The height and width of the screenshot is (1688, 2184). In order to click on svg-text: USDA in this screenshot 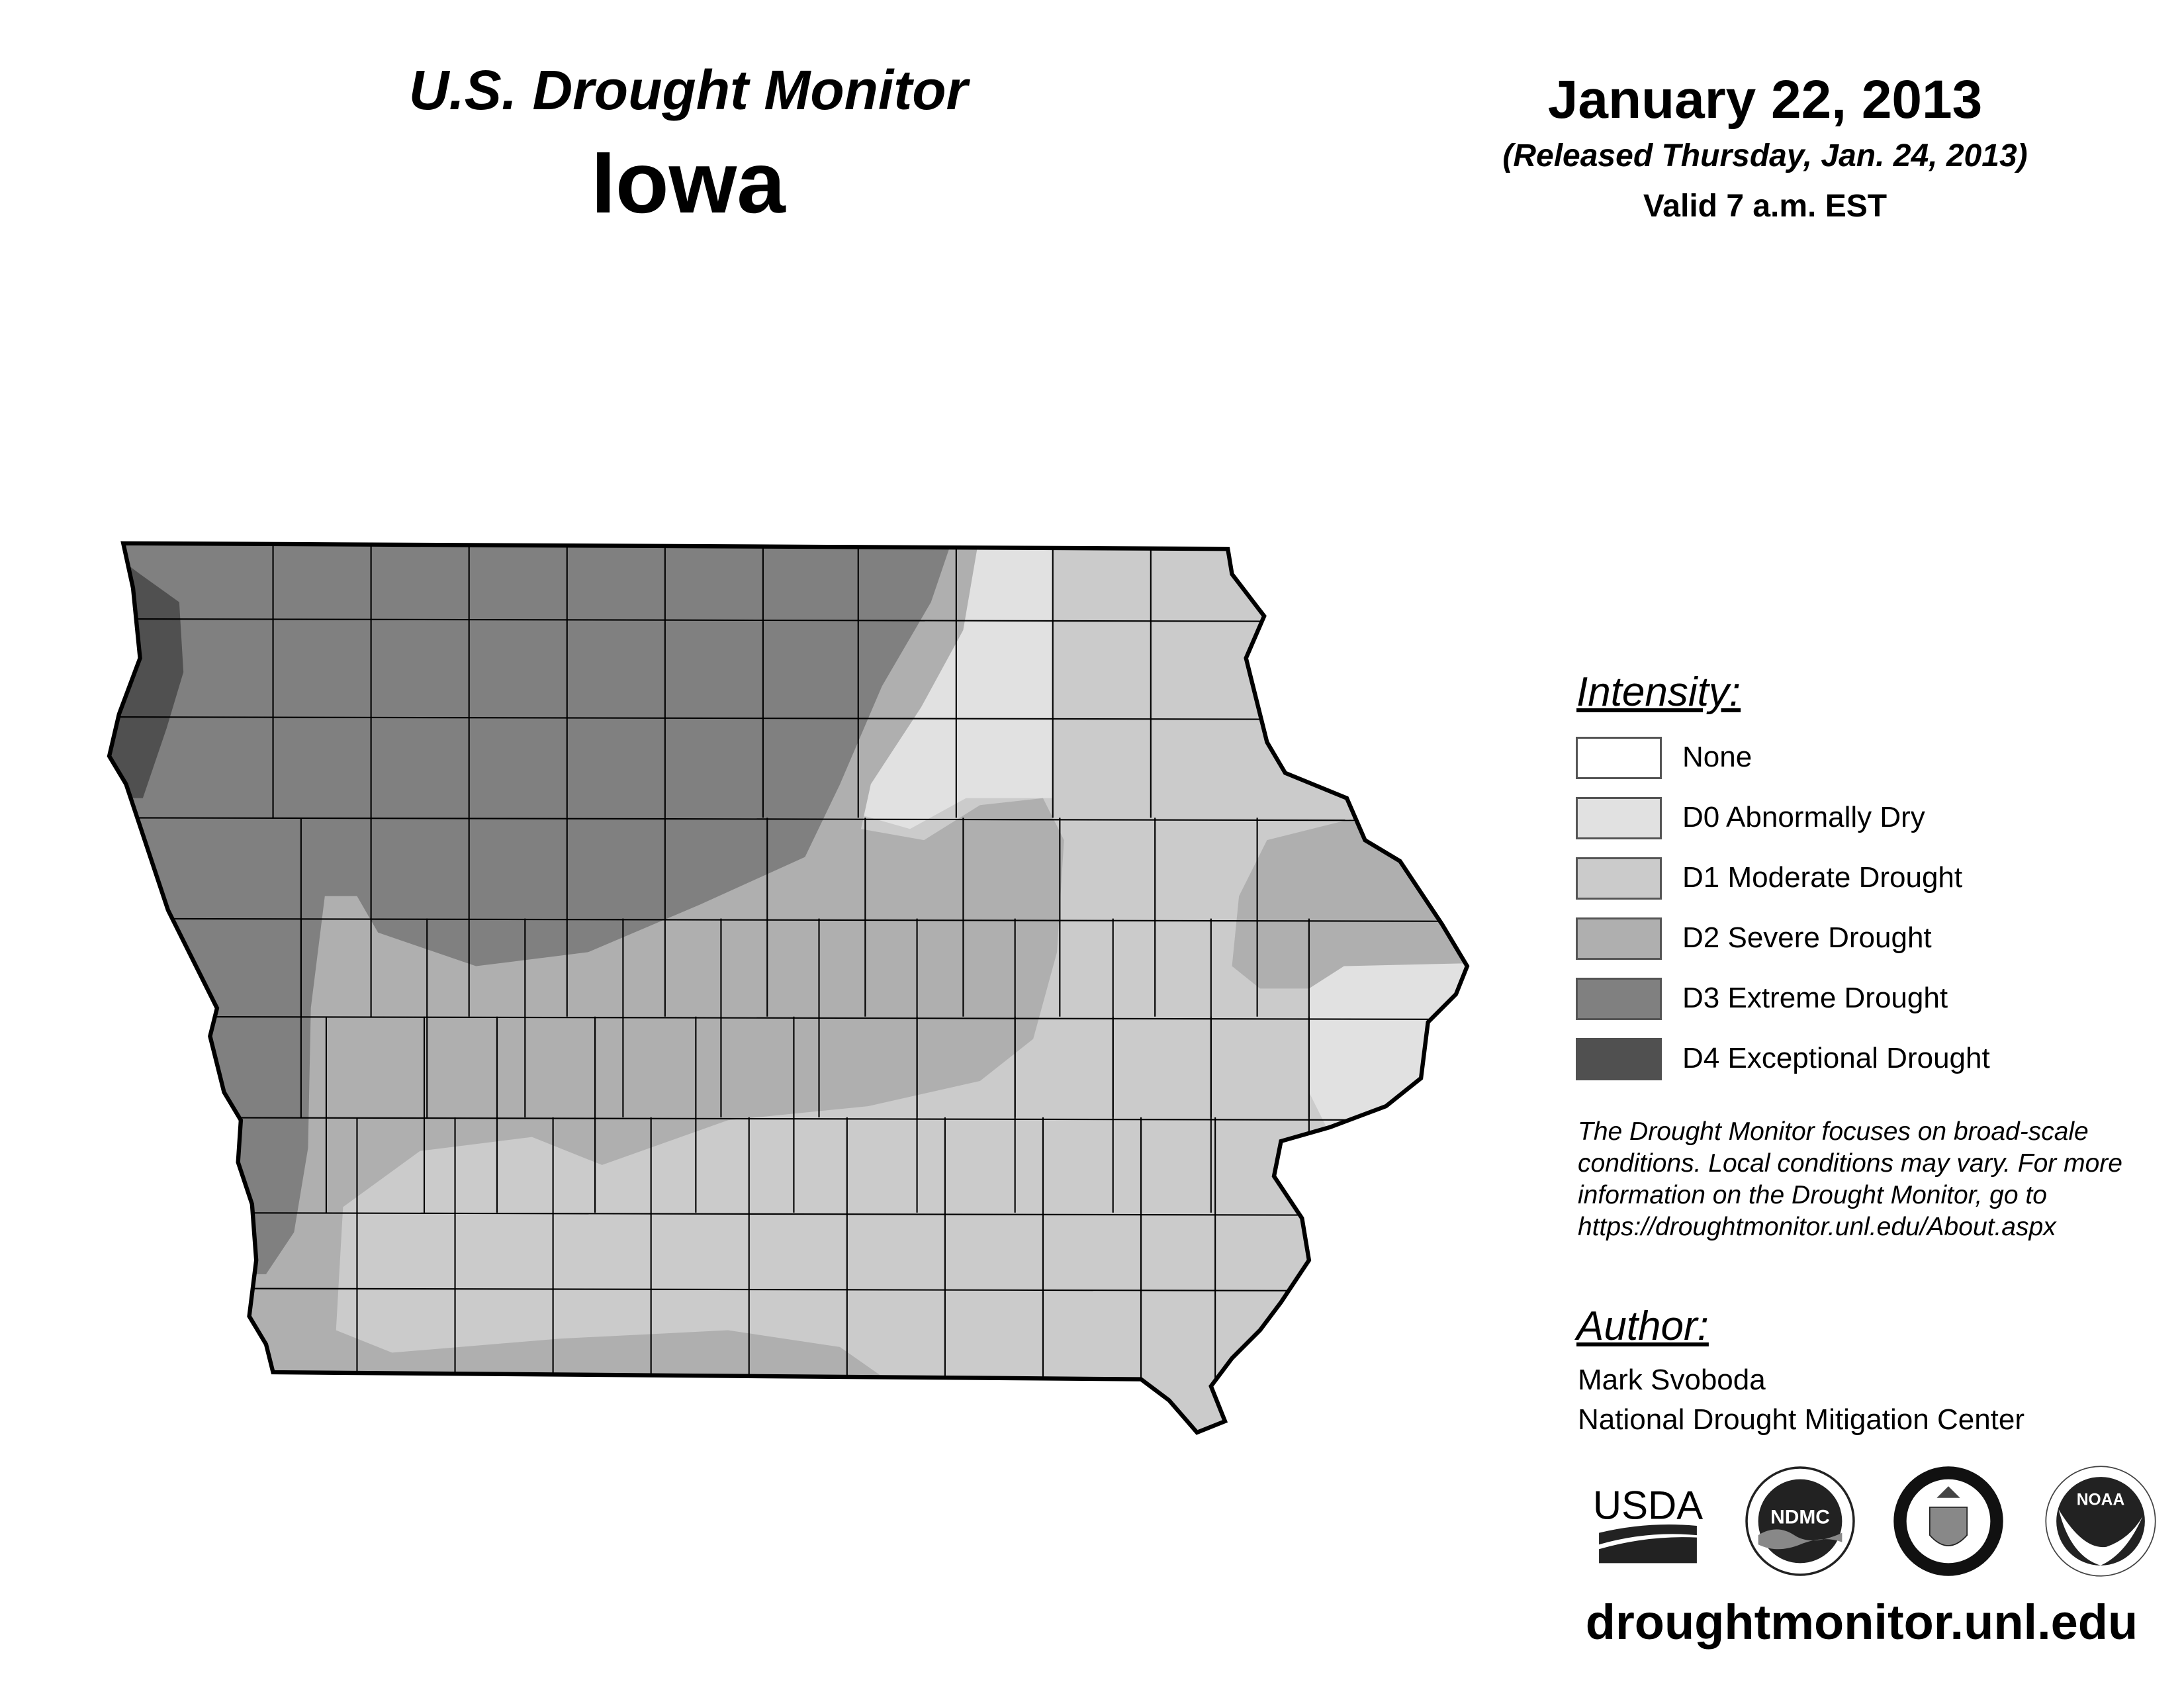, I will do `click(1648, 1505)`.